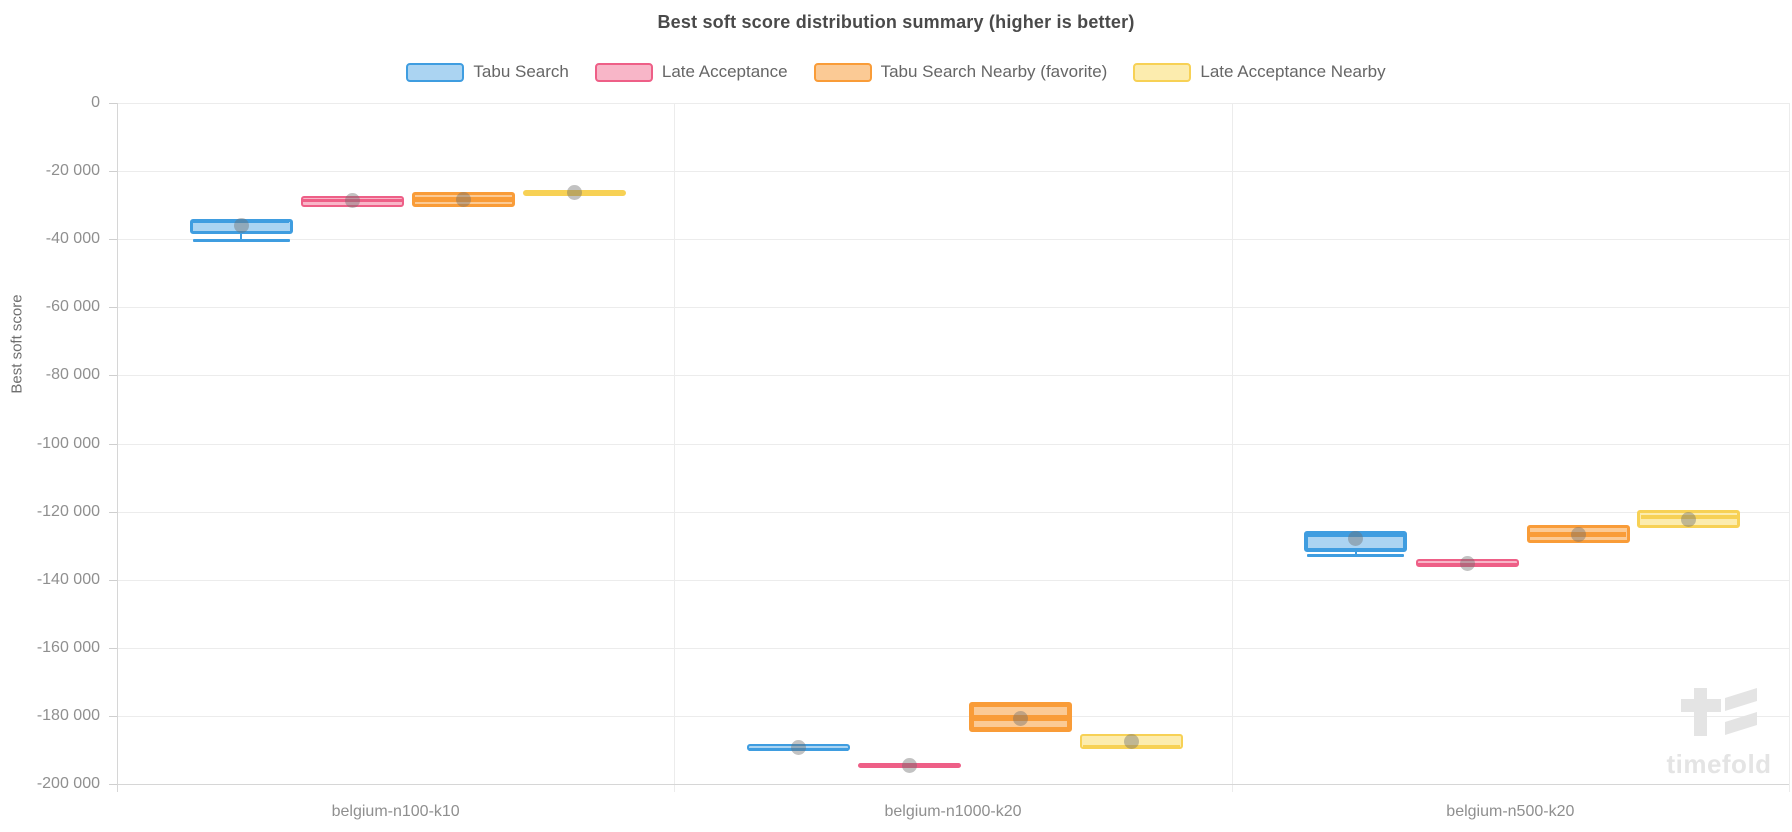  I want to click on median-line-late-acceptance-belgium-n500-k20, so click(1467, 564).